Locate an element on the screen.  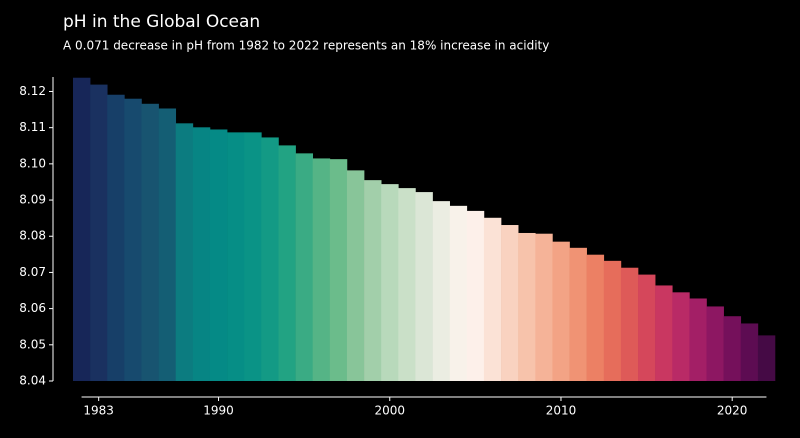
y-tick-label: 8.11 is located at coordinates (32, 127).